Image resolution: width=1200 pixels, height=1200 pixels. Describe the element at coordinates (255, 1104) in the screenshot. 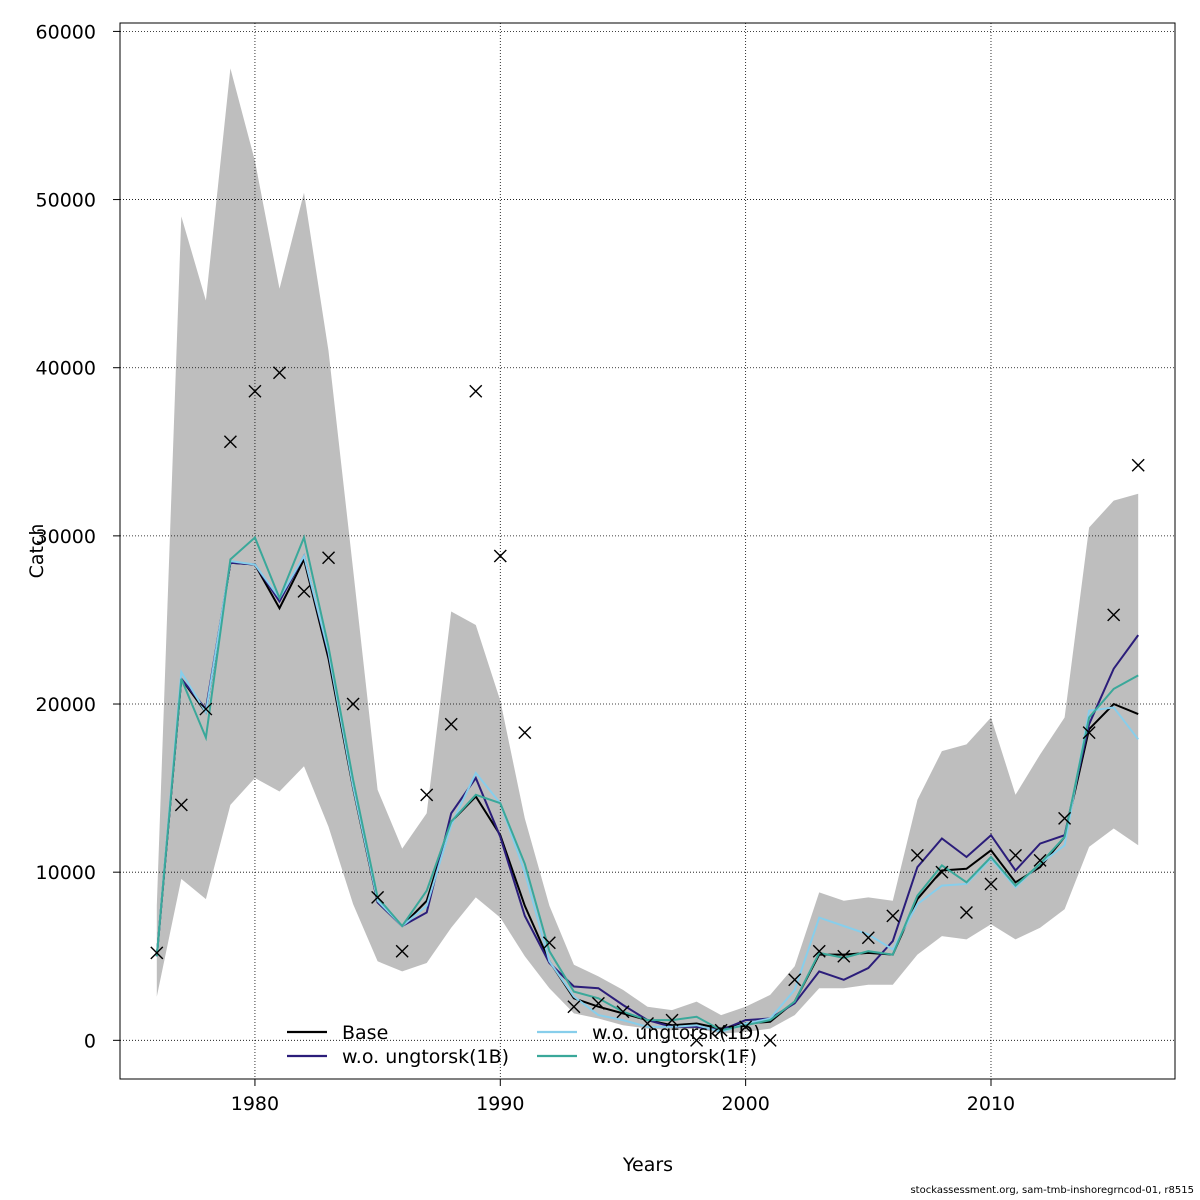

I see `x-tick-label: 1980` at that location.